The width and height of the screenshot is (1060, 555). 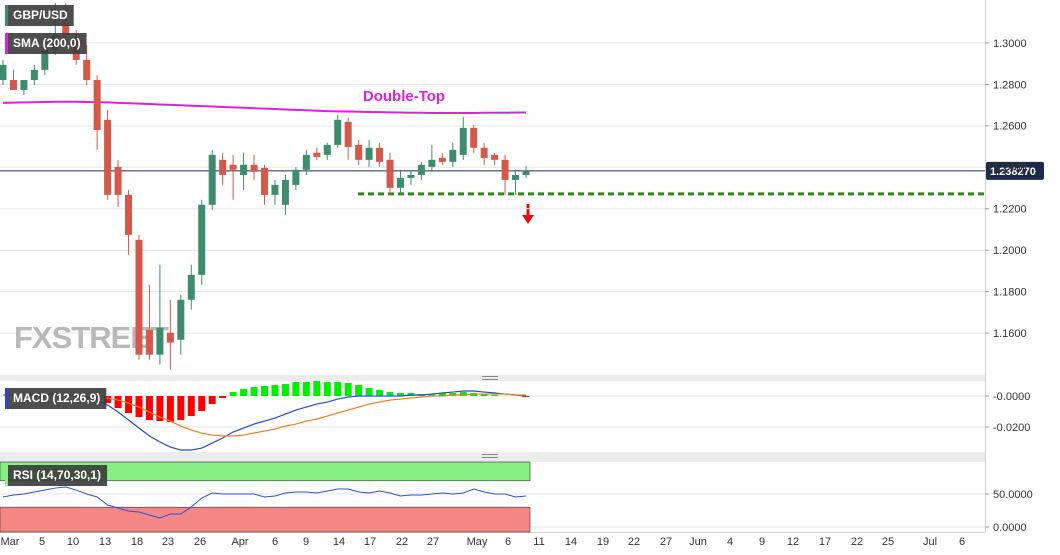 I want to click on x-tick-label: 13, so click(x=105, y=542).